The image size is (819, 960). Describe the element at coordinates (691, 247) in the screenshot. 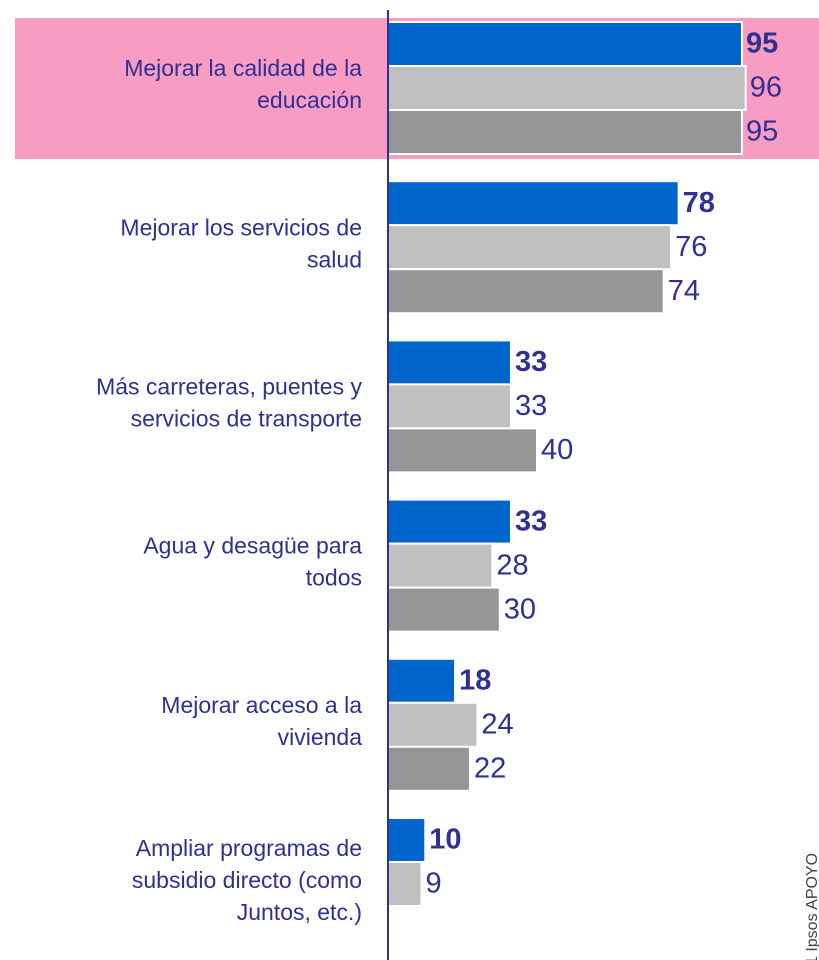

I see `value-label: 76` at that location.